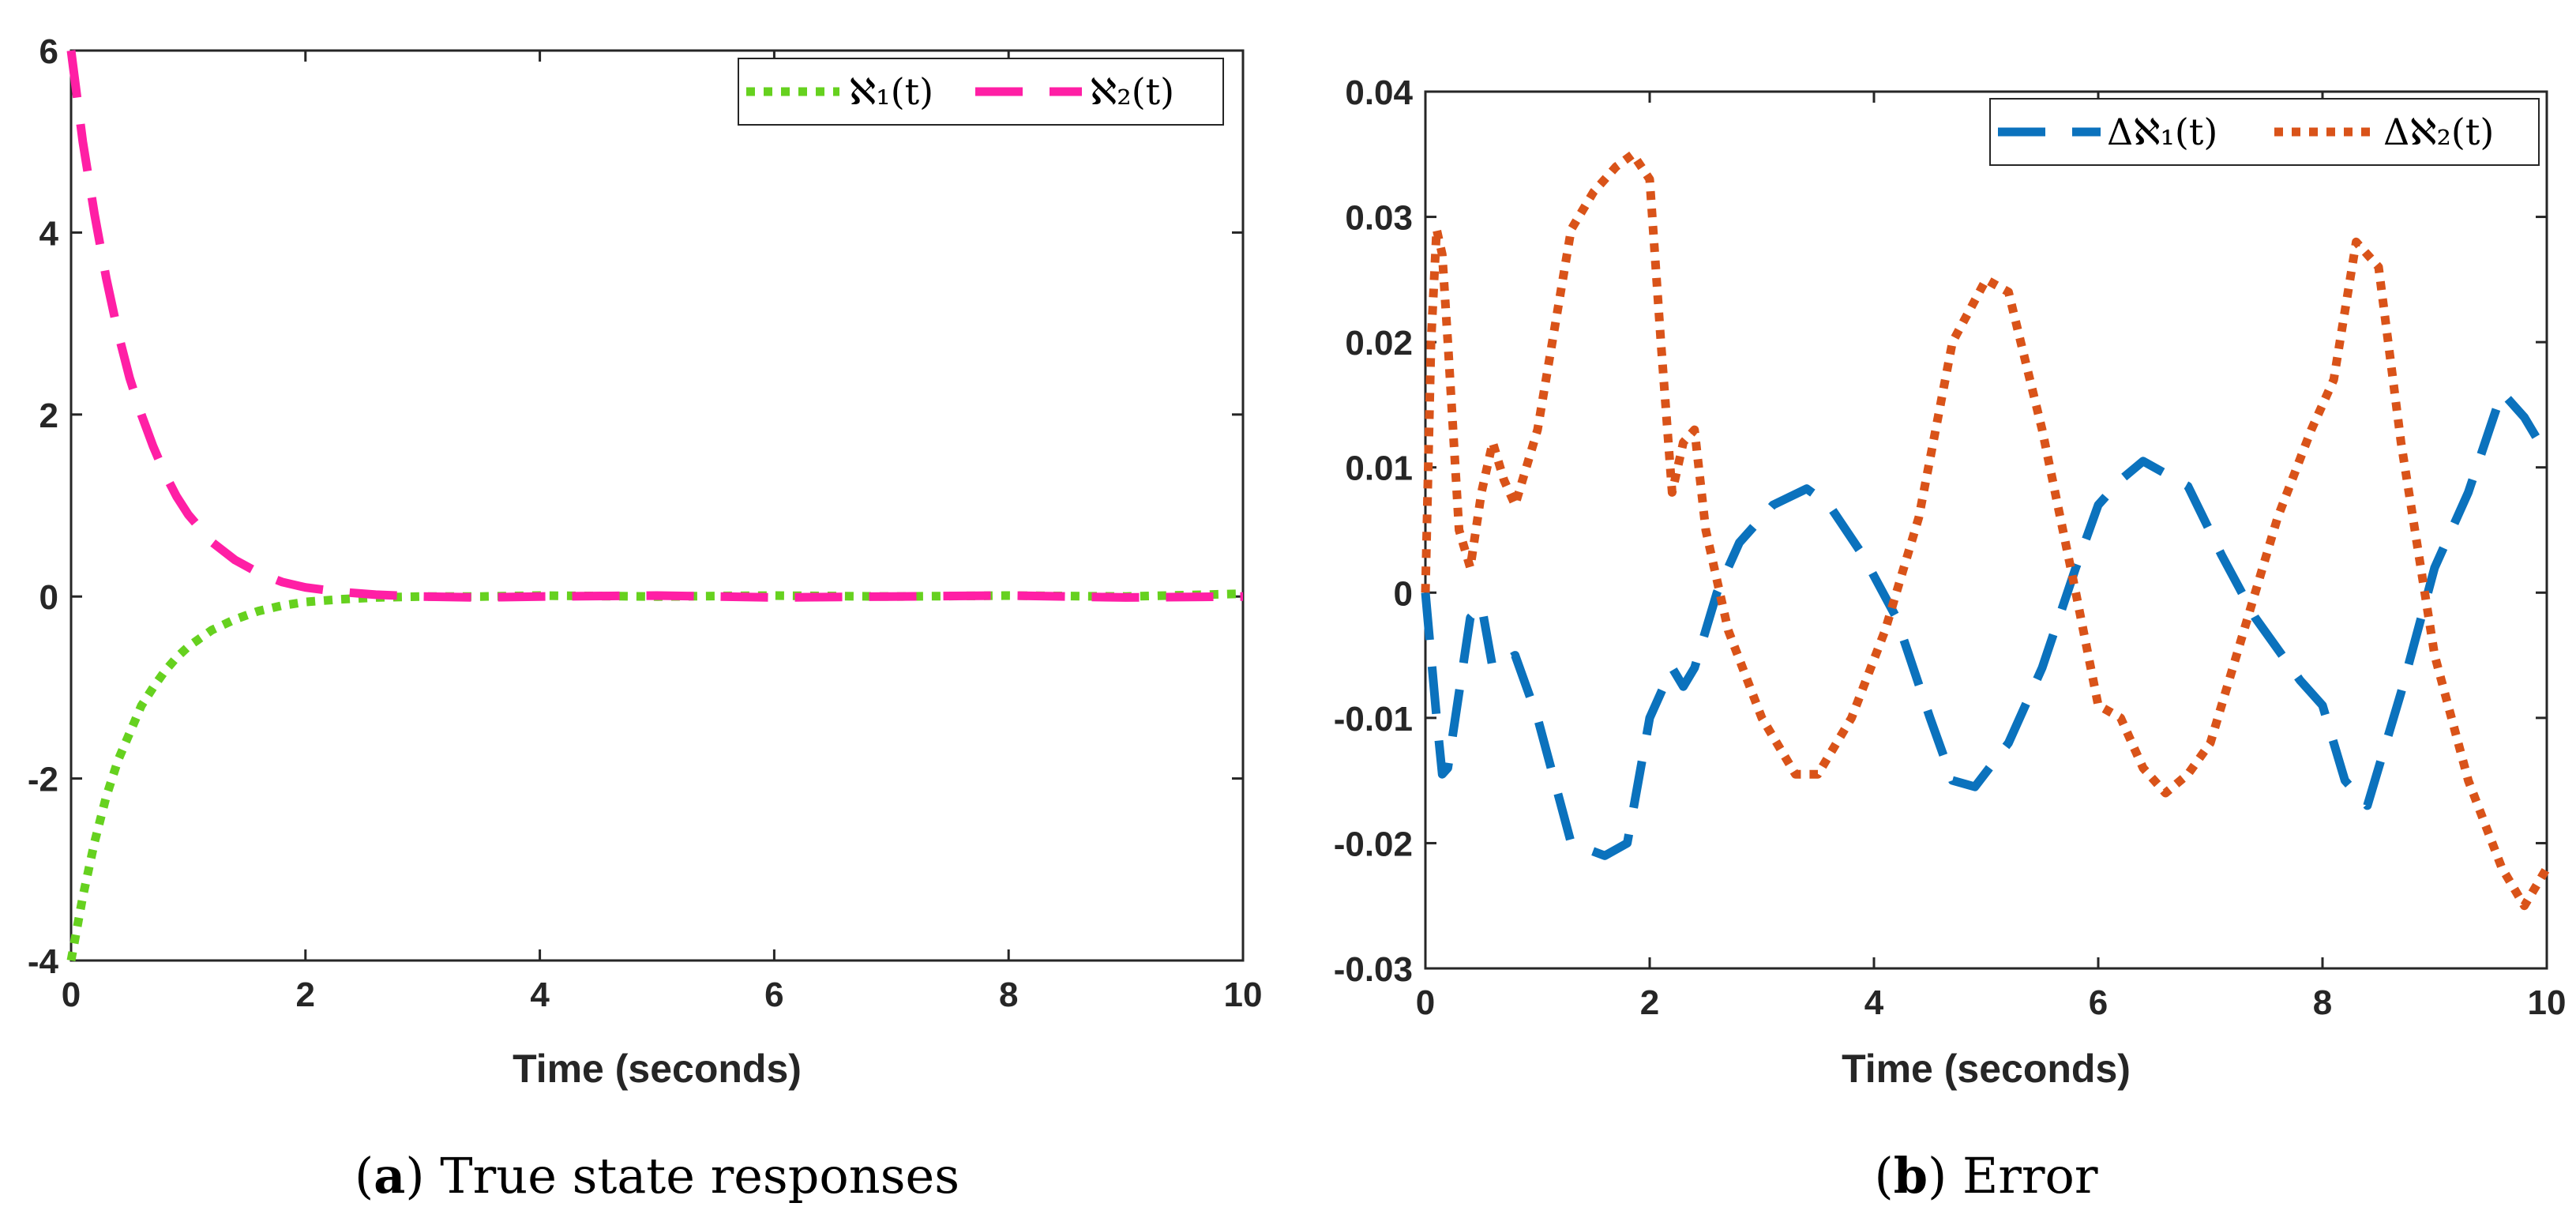 Image resolution: width=2576 pixels, height=1218 pixels. I want to click on panel-b-y-tick-label-7: 0.04, so click(1379, 92).